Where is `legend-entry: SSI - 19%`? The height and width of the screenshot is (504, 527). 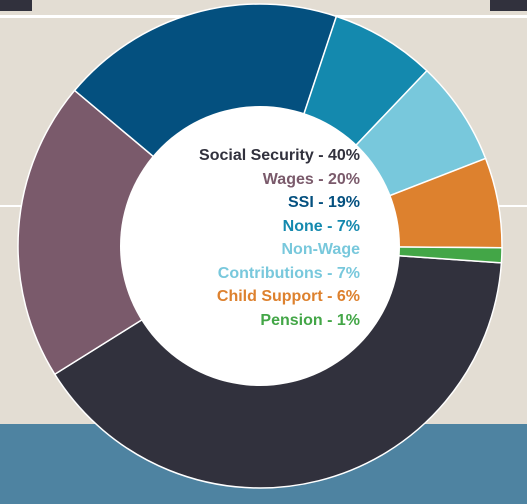 legend-entry: SSI - 19% is located at coordinates (255, 203).